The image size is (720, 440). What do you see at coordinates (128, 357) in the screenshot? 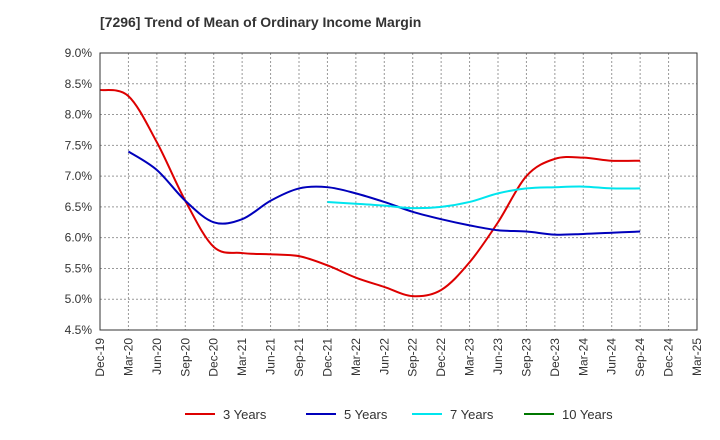
I see `x-tick-label: Mar-20` at bounding box center [128, 357].